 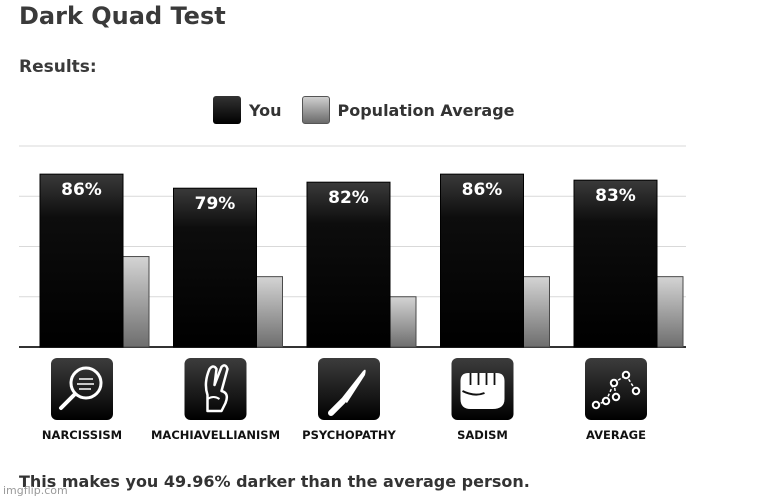 I want to click on legend-item-you: You, so click(x=247, y=110).